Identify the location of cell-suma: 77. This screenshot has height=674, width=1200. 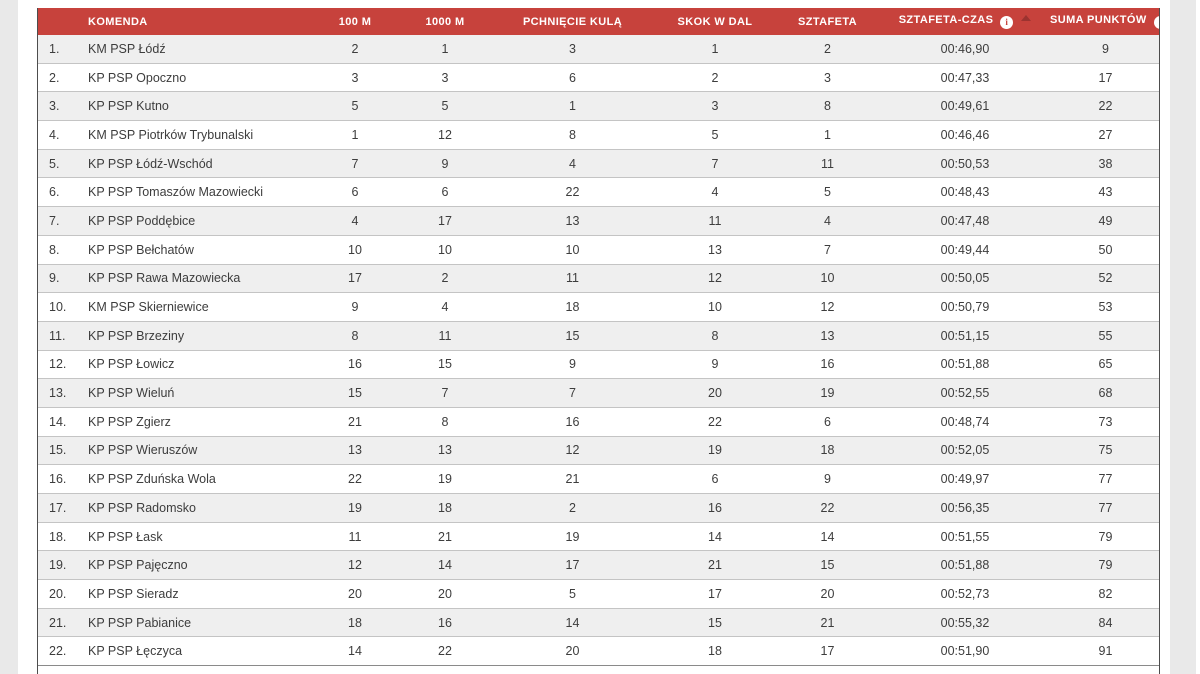
(1104, 479).